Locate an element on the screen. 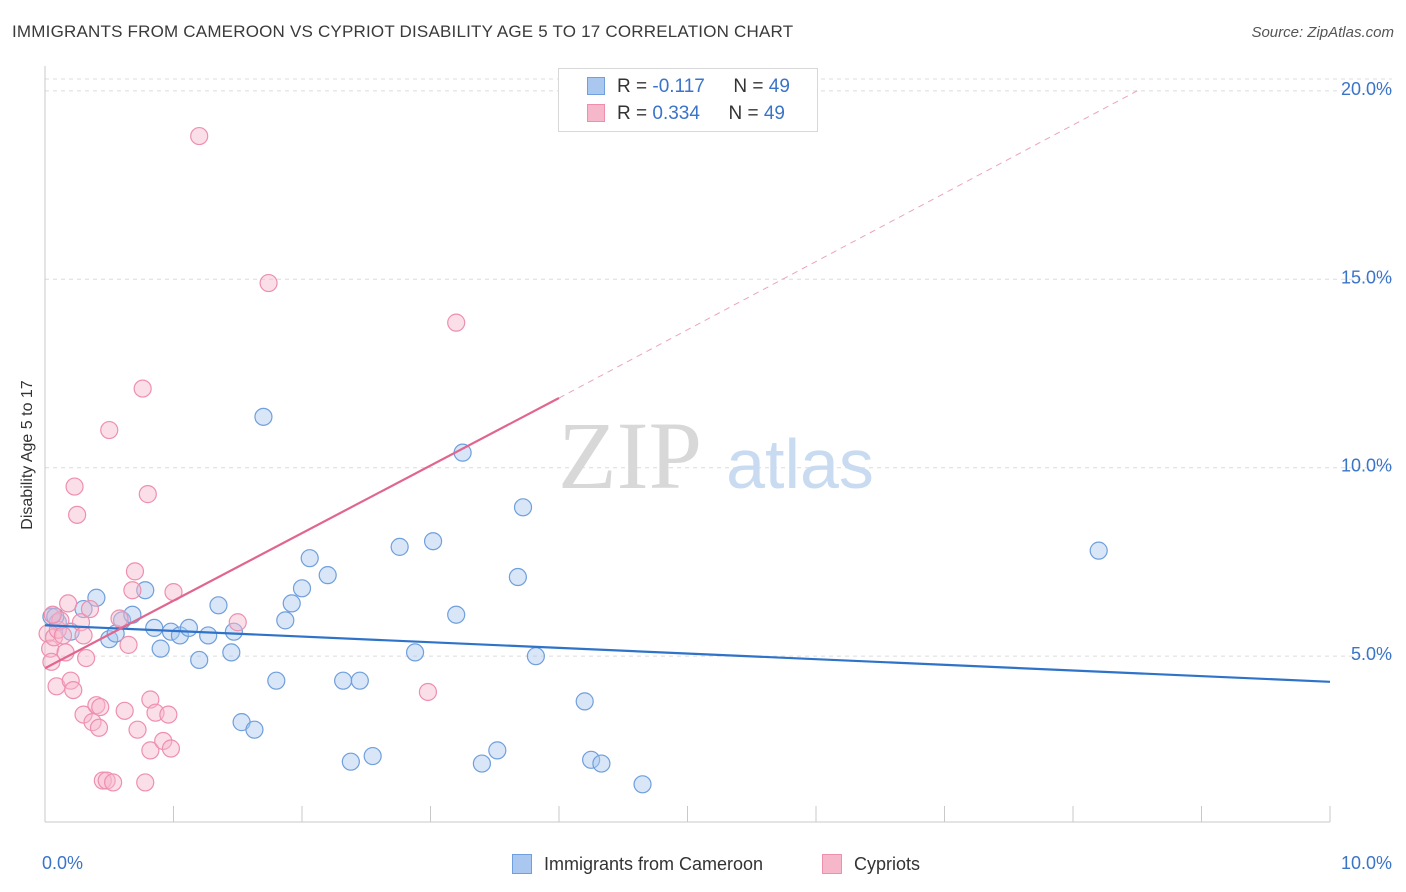 This screenshot has height=892, width=1406. legend-r-value: -0.117 is located at coordinates (678, 86).